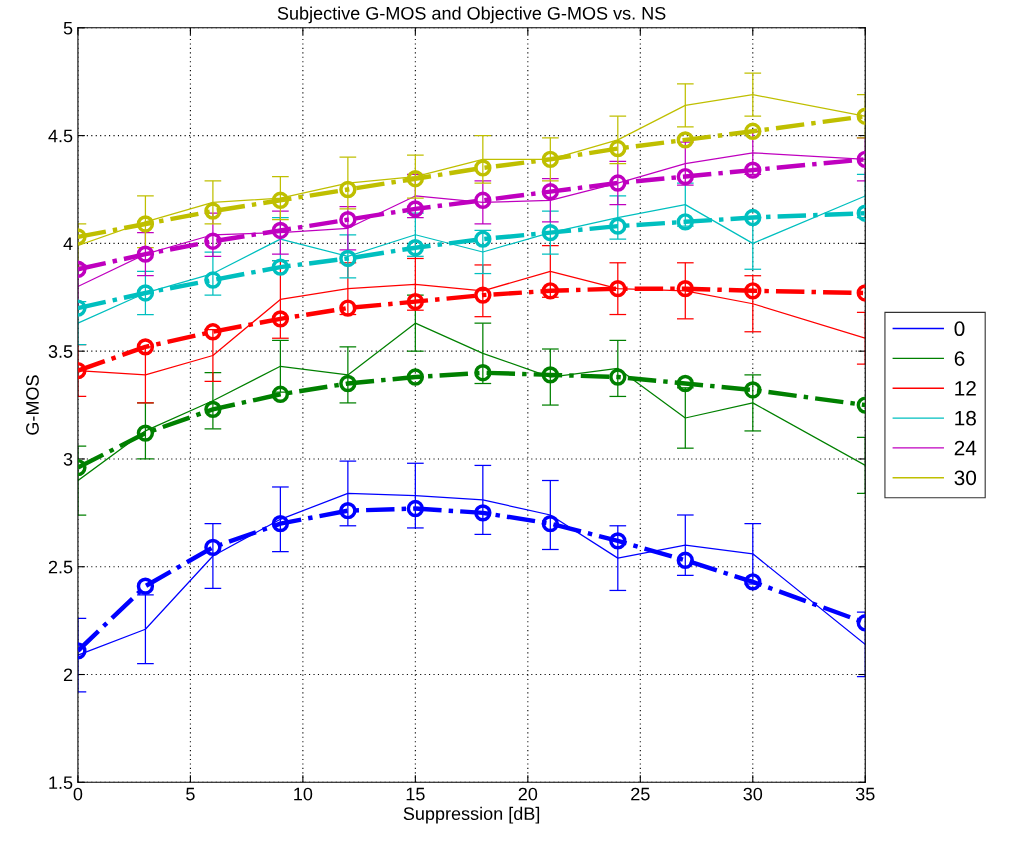  What do you see at coordinates (965, 418) in the screenshot?
I see `legend-label: 18` at bounding box center [965, 418].